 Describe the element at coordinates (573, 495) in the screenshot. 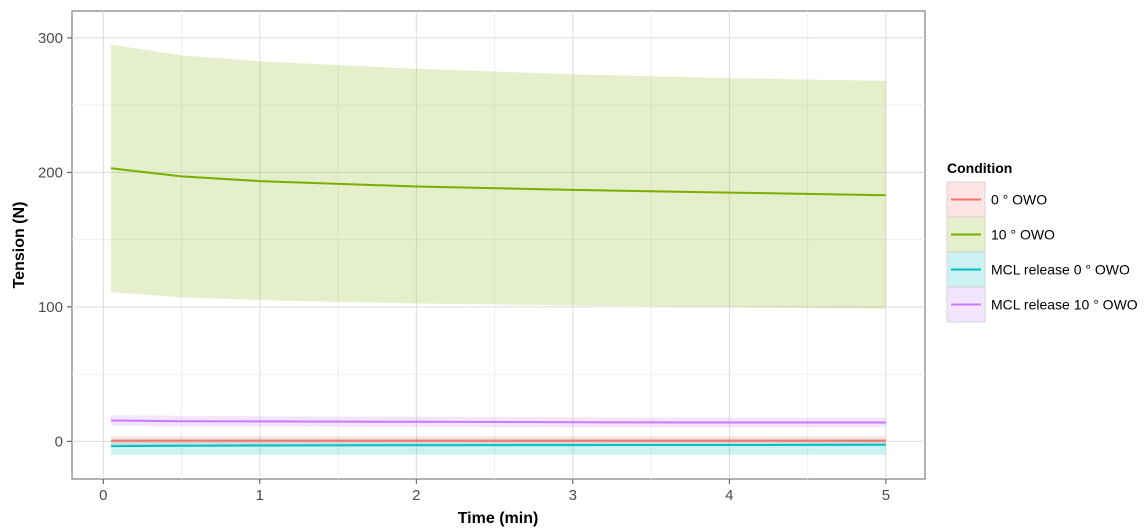

I see `x-tick-label: 3` at that location.